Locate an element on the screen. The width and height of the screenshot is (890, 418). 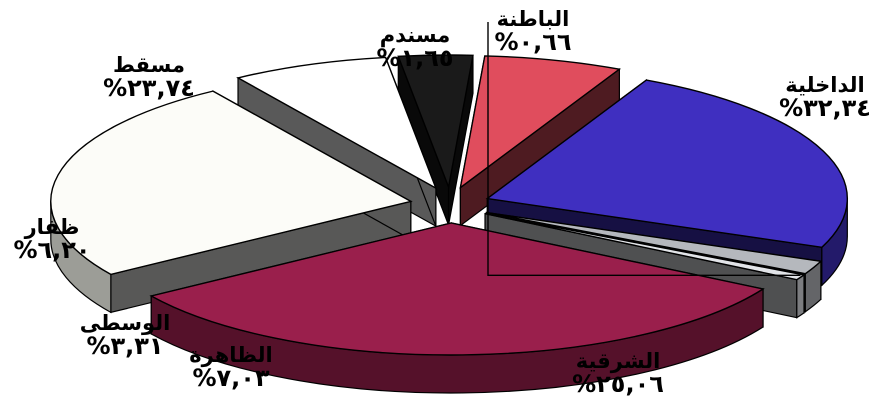
slice-value: %٣٢,٣٤ is located at coordinates (825, 108).